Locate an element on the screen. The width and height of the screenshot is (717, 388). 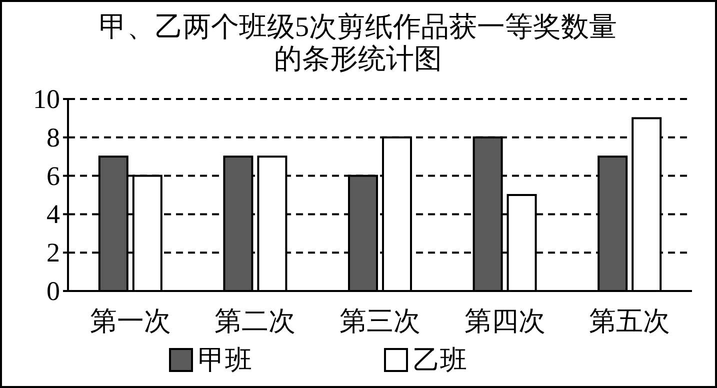
y-tick-label: 6 is located at coordinates (53, 175).